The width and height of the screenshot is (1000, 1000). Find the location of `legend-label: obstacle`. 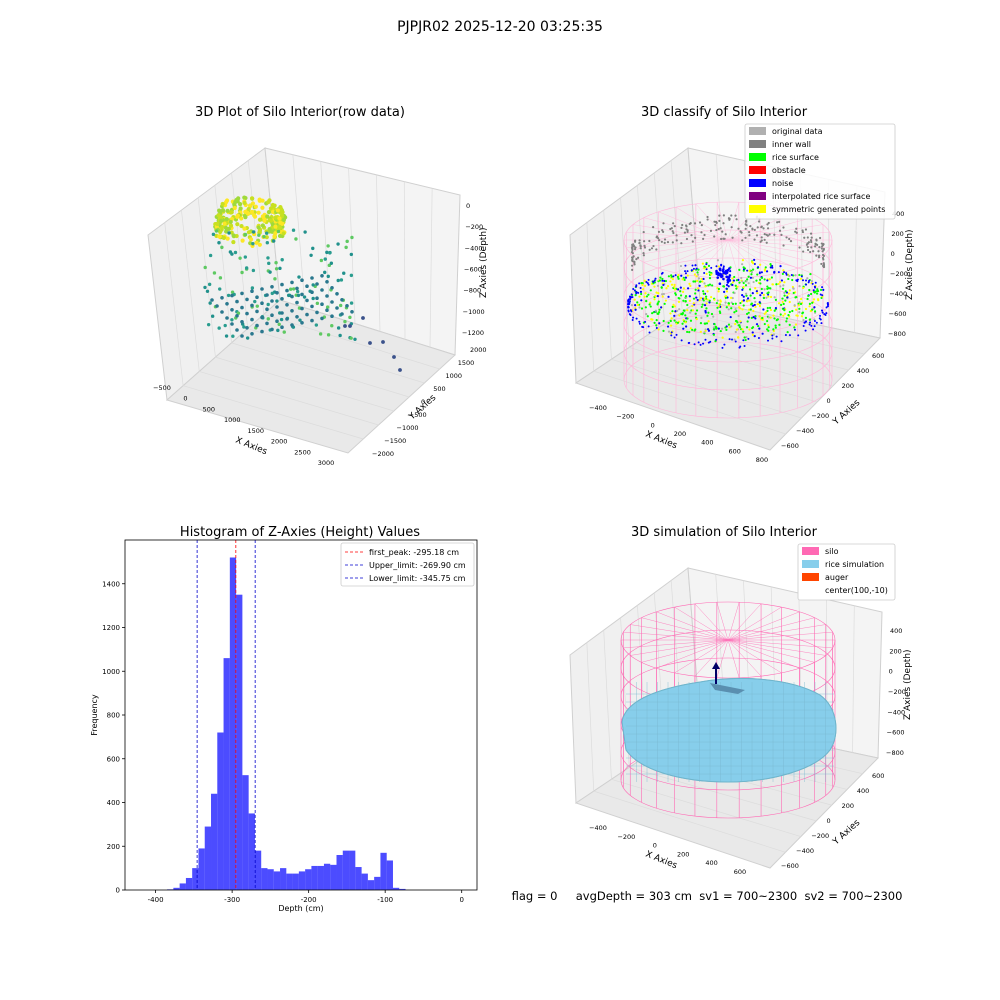

legend-label: obstacle is located at coordinates (789, 170).